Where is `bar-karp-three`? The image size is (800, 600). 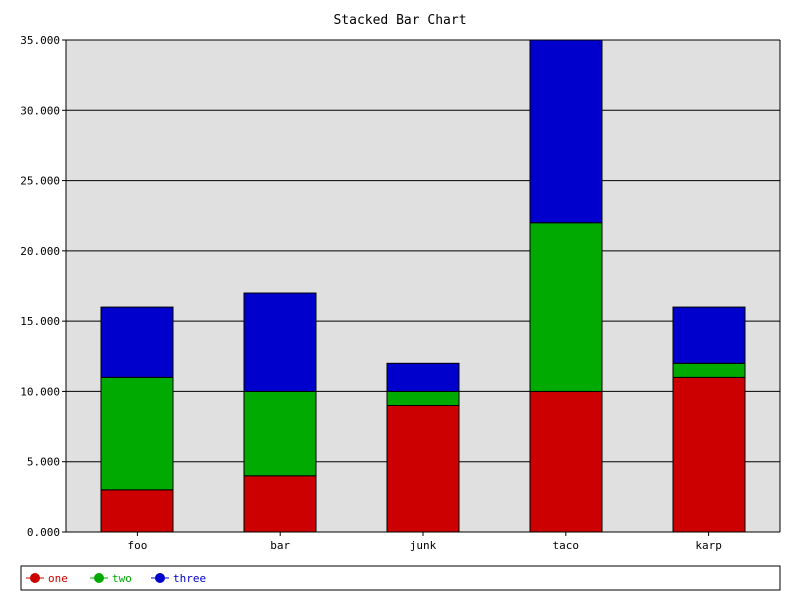 bar-karp-three is located at coordinates (709, 335).